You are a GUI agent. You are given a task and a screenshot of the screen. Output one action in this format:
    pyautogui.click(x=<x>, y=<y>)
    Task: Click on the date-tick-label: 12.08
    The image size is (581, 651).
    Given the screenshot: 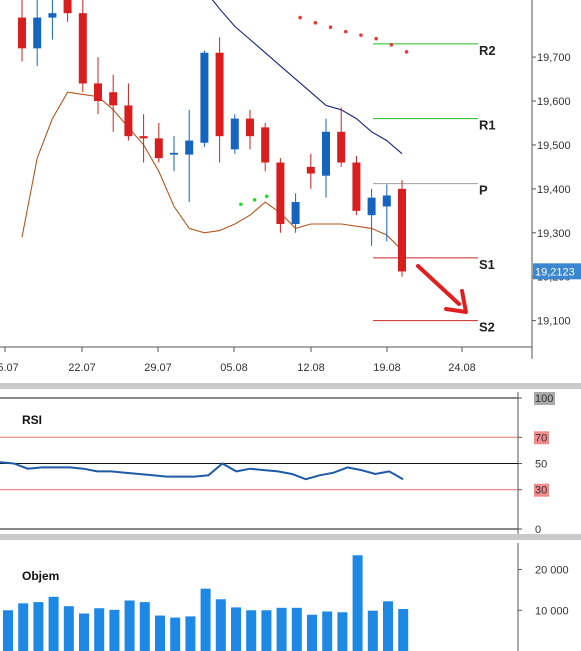 What is the action you would take?
    pyautogui.click(x=311, y=368)
    